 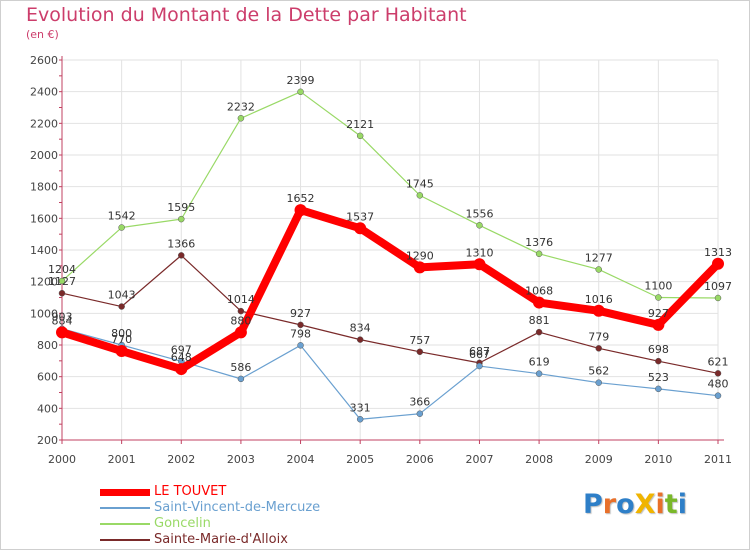 I want to click on proxiti-logo: ProXiti, so click(x=635, y=504).